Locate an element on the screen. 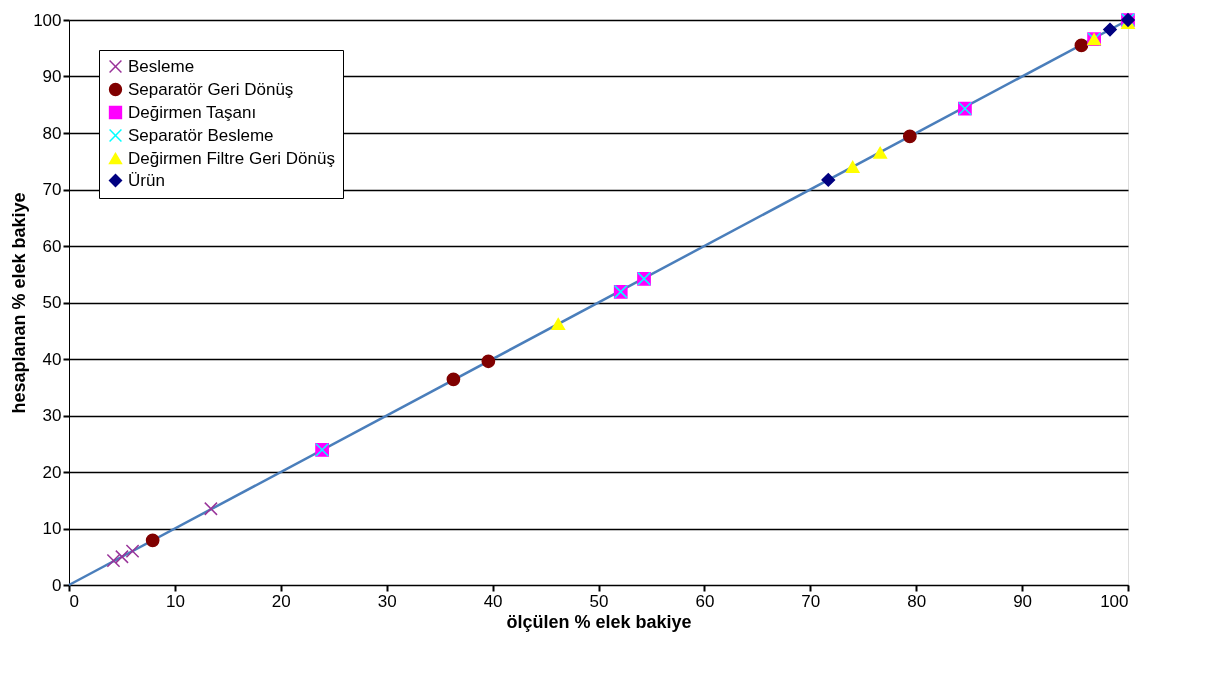  y-tick-label: 50 is located at coordinates (52, 302).